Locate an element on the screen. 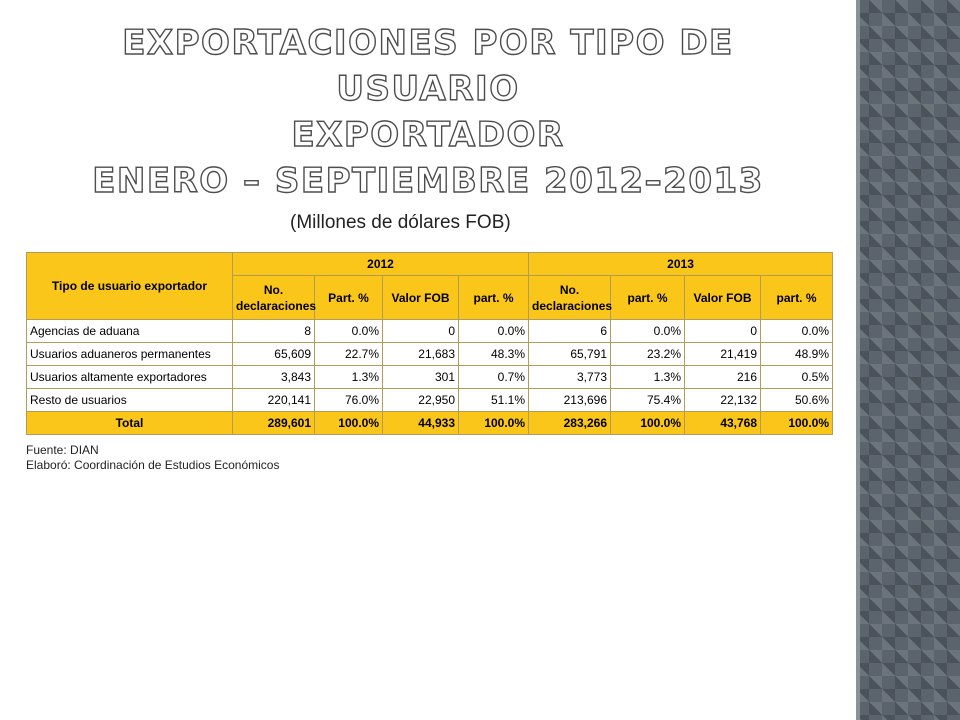 The width and height of the screenshot is (960, 720). table-cell: 48.3% is located at coordinates (493, 354).